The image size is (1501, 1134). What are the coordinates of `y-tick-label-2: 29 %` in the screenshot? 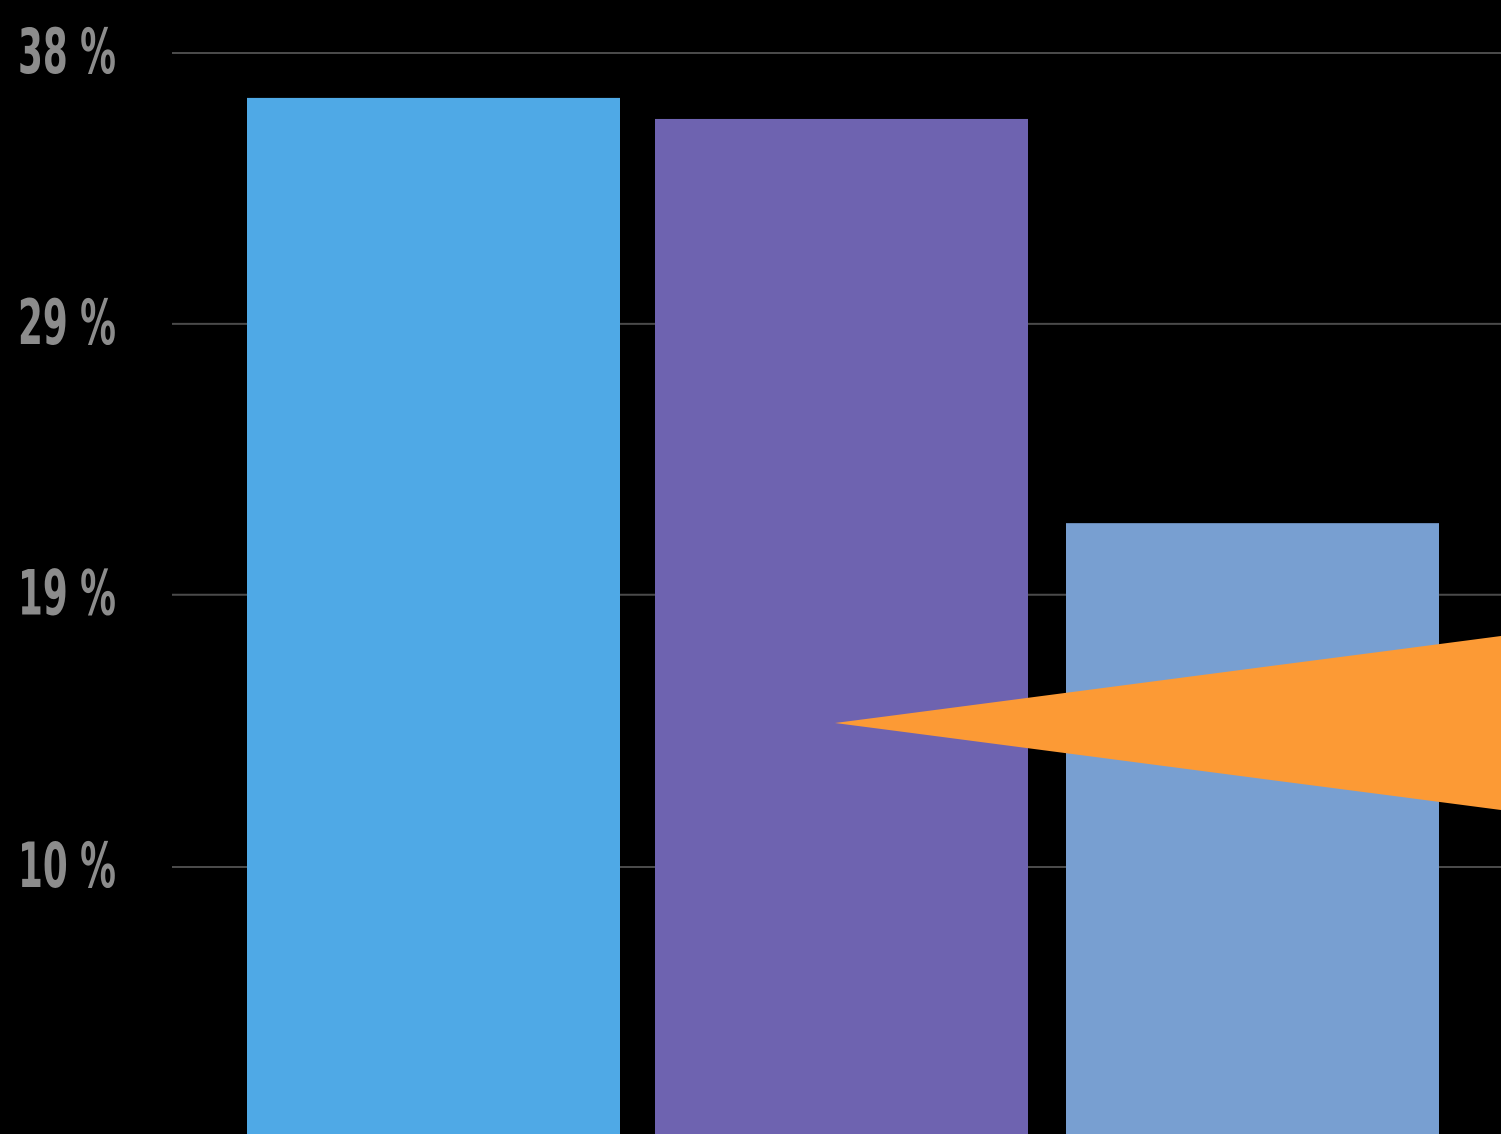 It's located at (67, 322).